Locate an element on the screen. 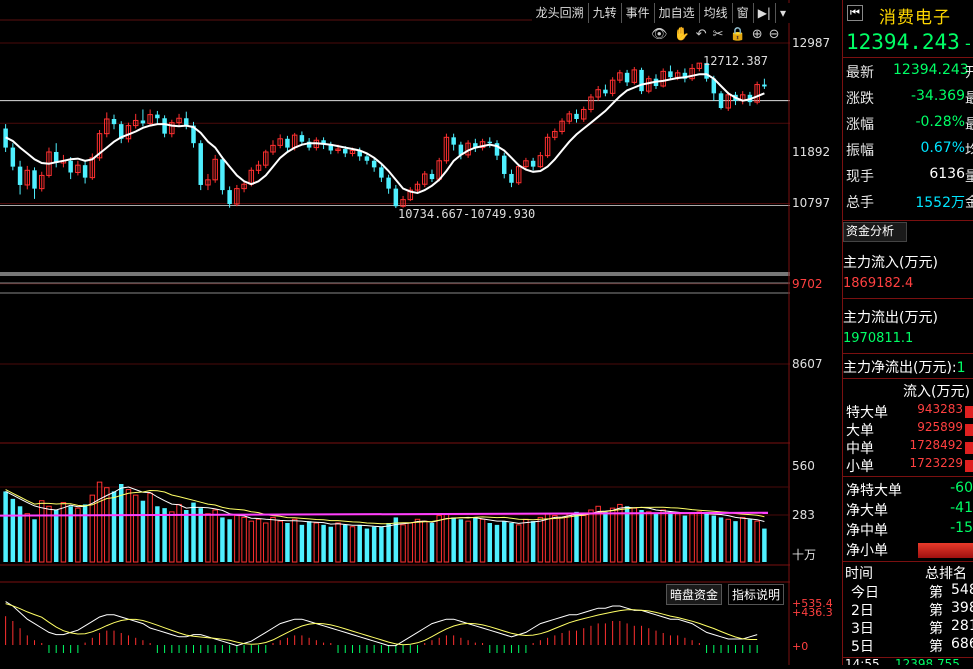  order-row: 小单 1723229 is located at coordinates (908, 465).